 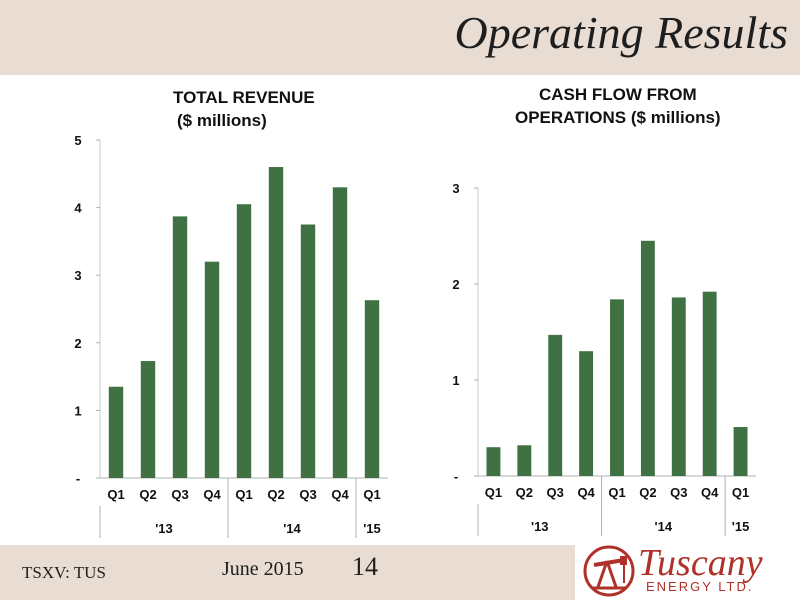 I want to click on cashflow-y-tick-label: 3, so click(x=455, y=188).